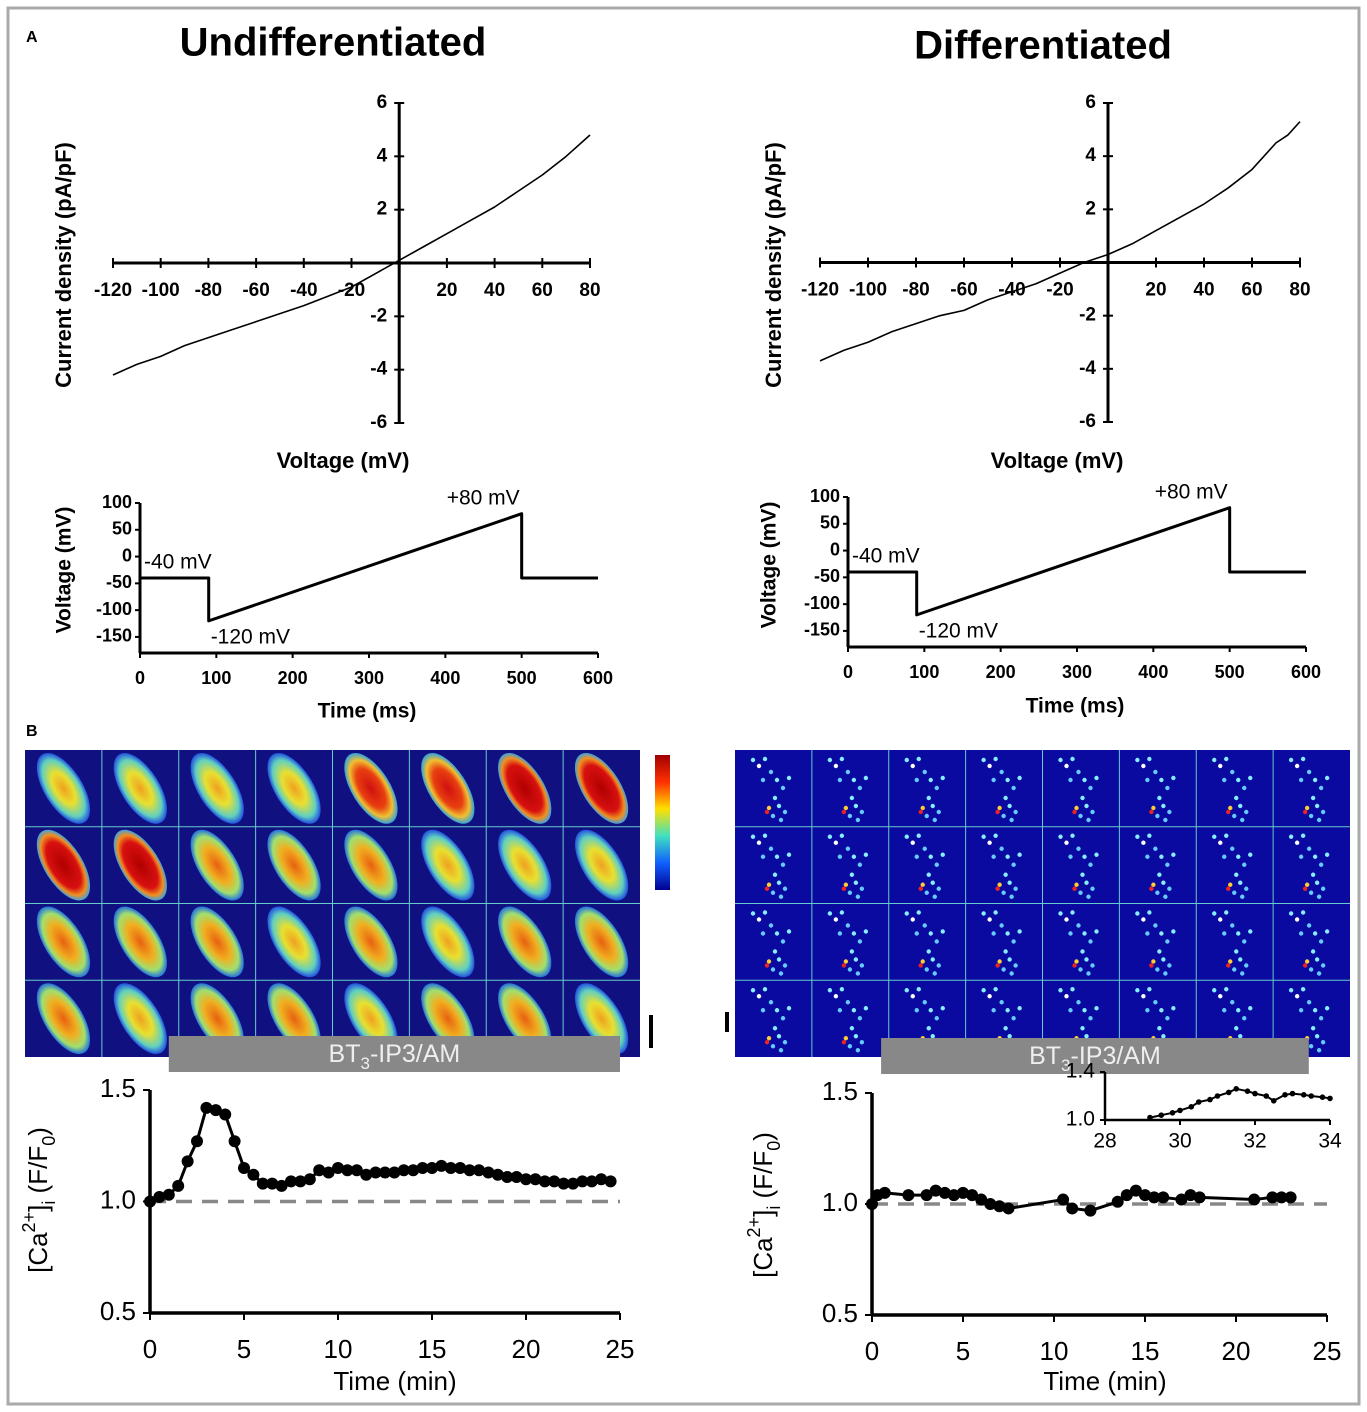 The width and height of the screenshot is (1367, 1412). I want to click on label-part: i, so click(49, 1203).